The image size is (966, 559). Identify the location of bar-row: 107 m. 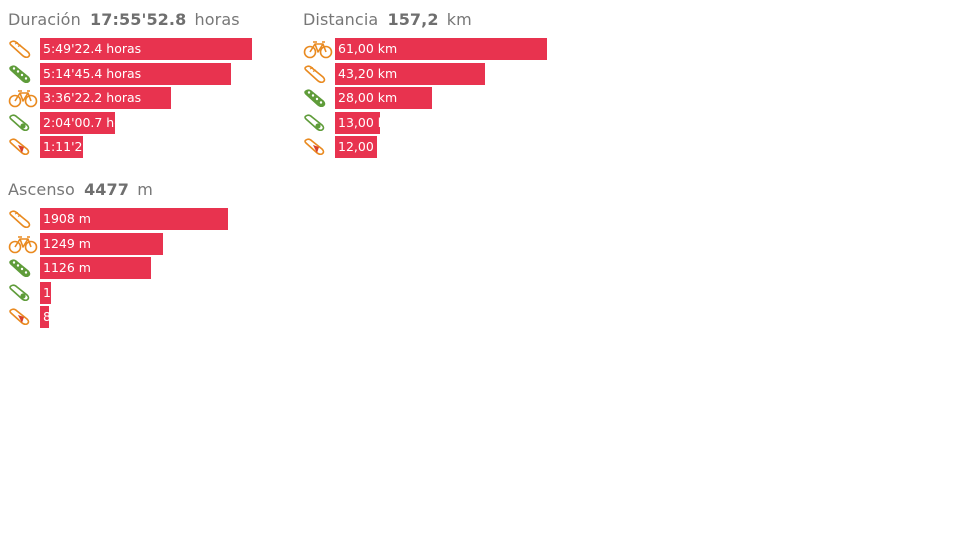
(80, 294).